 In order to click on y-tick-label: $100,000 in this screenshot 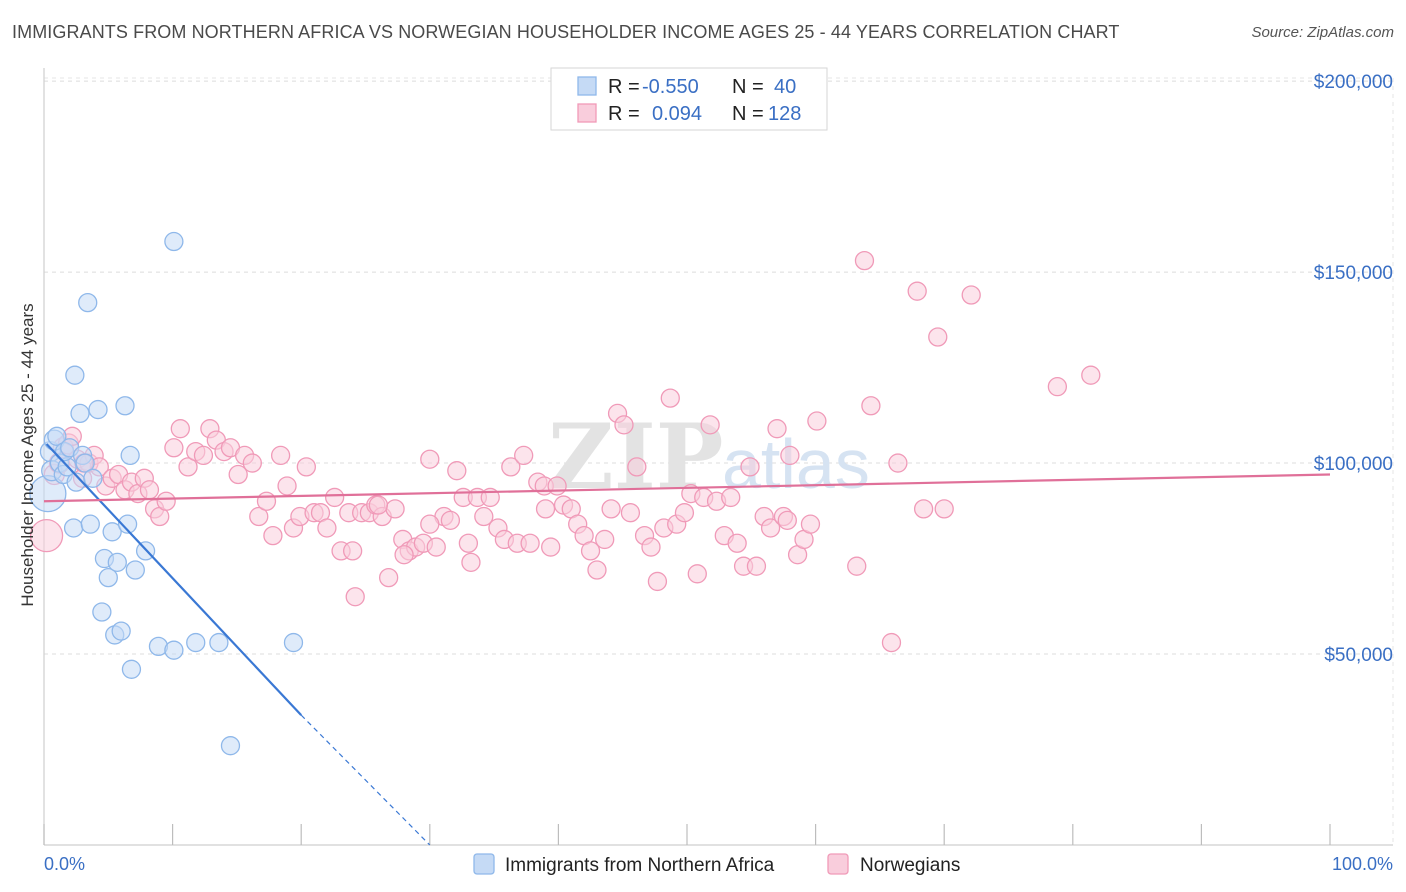, I will do `click(1353, 464)`.